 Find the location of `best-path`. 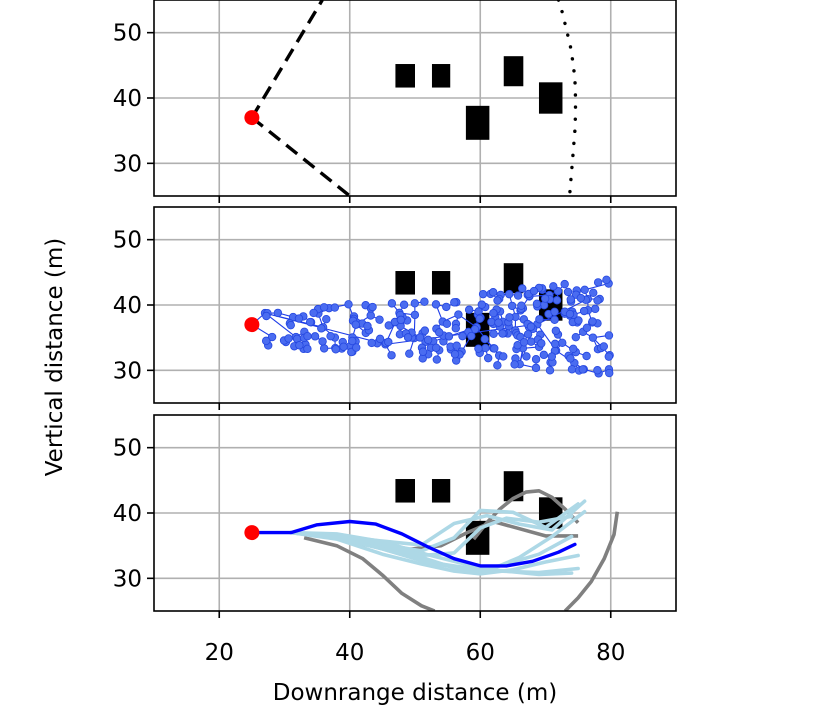

best-path is located at coordinates (413, 543).